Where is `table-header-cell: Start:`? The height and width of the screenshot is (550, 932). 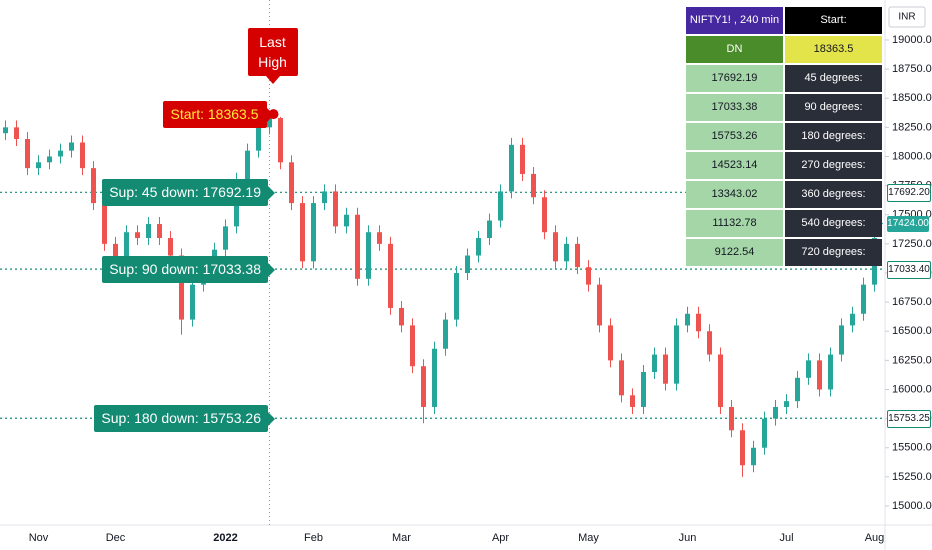
table-header-cell: Start: is located at coordinates (833, 20).